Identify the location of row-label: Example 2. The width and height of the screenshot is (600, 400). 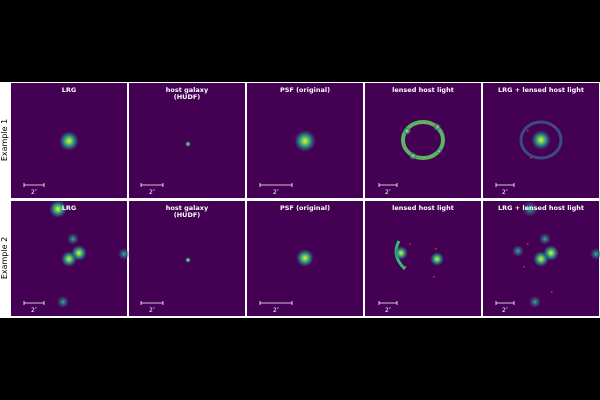
(4, 258).